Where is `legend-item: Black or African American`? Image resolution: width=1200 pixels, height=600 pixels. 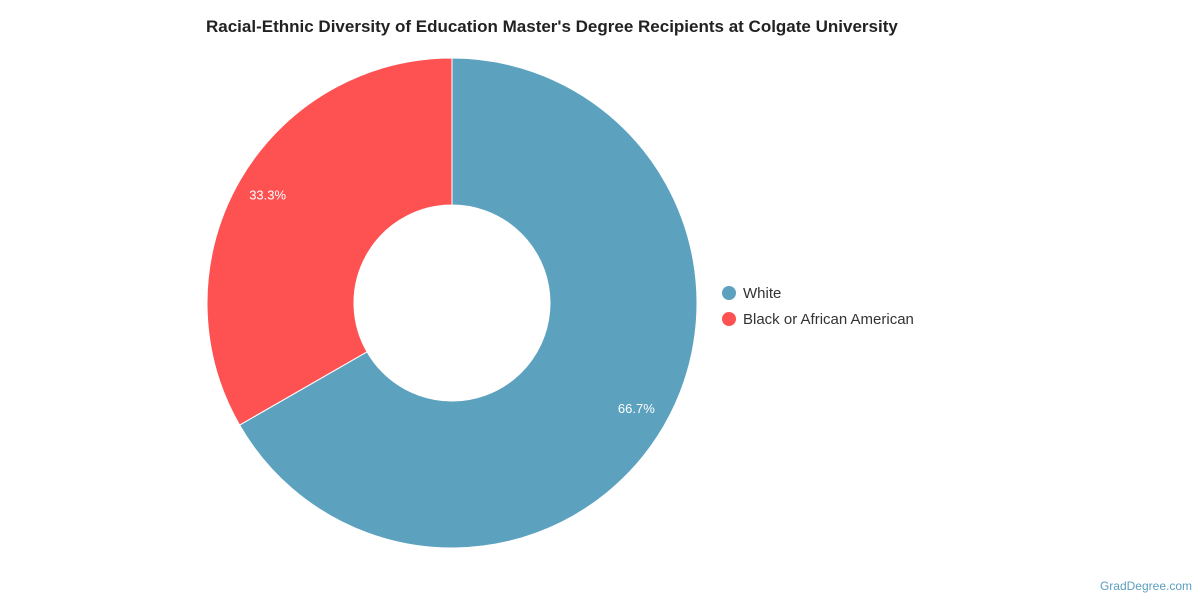
legend-item: Black or African American is located at coordinates (818, 319).